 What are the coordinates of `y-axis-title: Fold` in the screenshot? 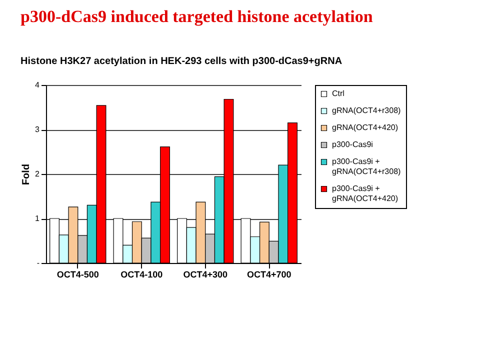 It's located at (26, 175).